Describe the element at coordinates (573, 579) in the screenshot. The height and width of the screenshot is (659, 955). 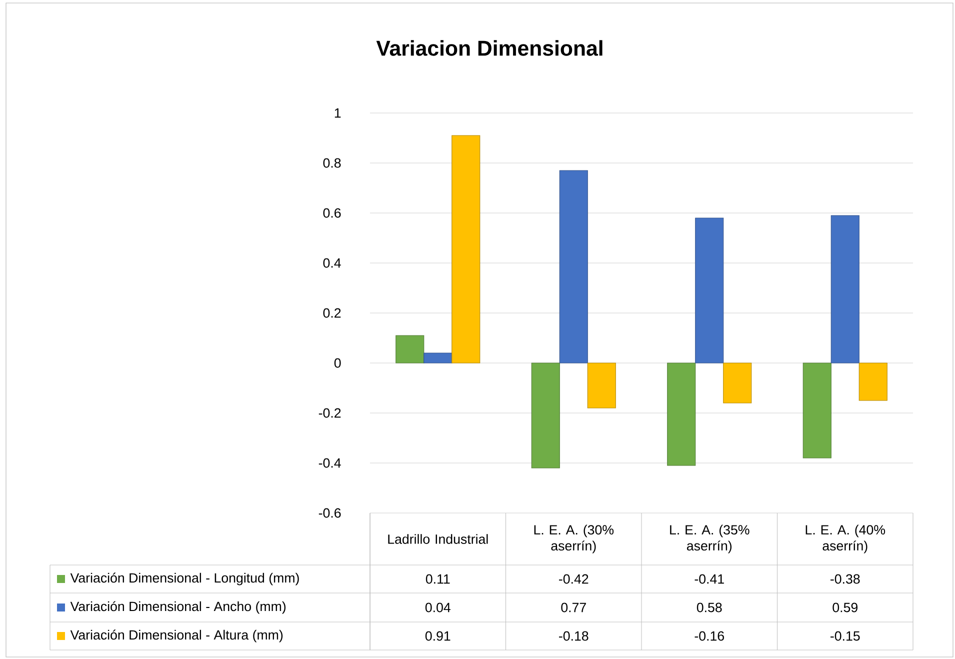
I see `data-label: -0.42` at that location.